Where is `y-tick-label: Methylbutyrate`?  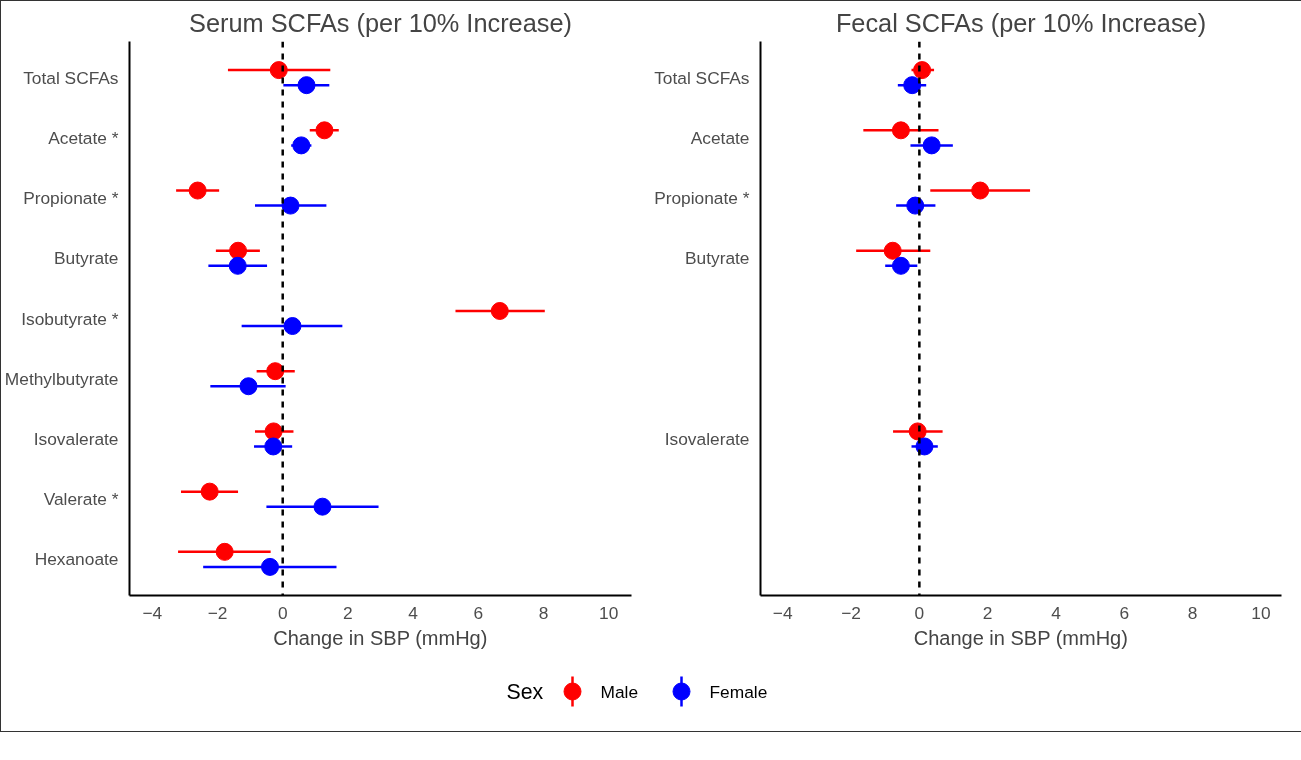
y-tick-label: Methylbutyrate is located at coordinates (61, 378).